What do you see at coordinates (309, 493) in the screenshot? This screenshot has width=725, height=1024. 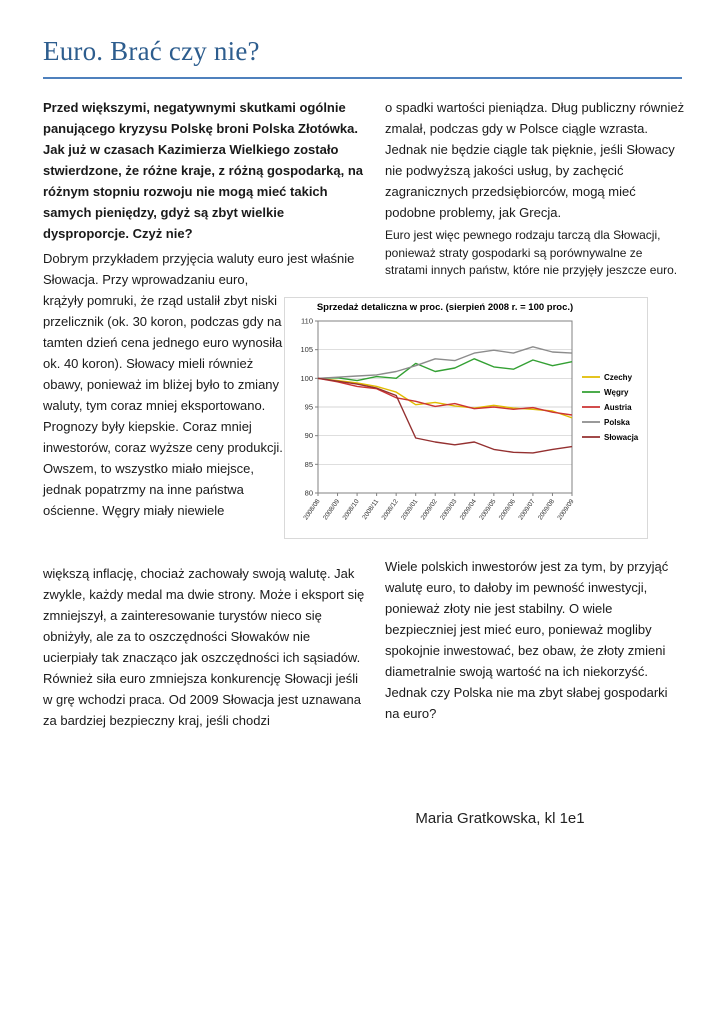 I see `svg-text: 80` at bounding box center [309, 493].